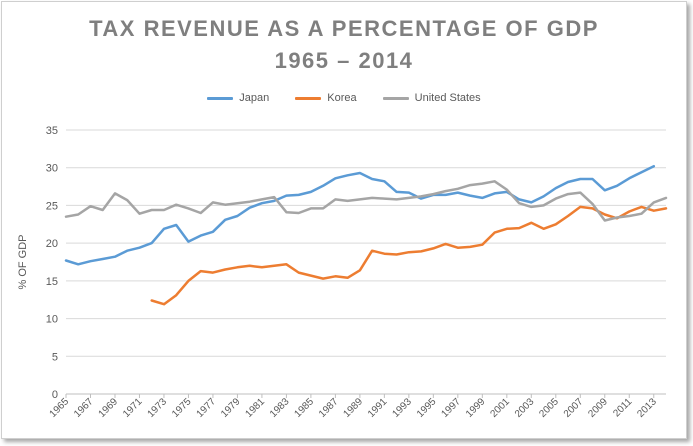 The height and width of the screenshot is (446, 693). I want to click on legend-item-united-states: United States, so click(431, 98).